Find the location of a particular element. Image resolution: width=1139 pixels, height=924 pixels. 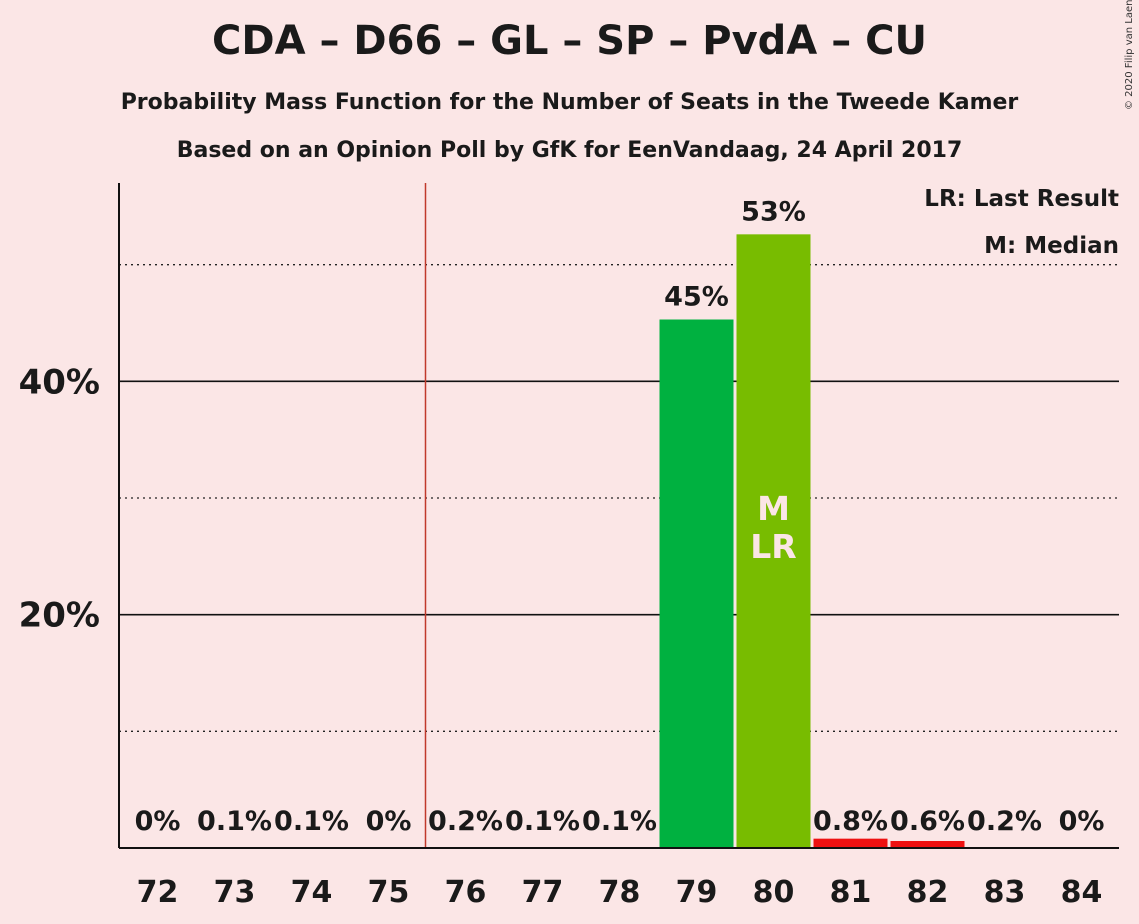

x-tick-label-76: 76 is located at coordinates (466, 892).